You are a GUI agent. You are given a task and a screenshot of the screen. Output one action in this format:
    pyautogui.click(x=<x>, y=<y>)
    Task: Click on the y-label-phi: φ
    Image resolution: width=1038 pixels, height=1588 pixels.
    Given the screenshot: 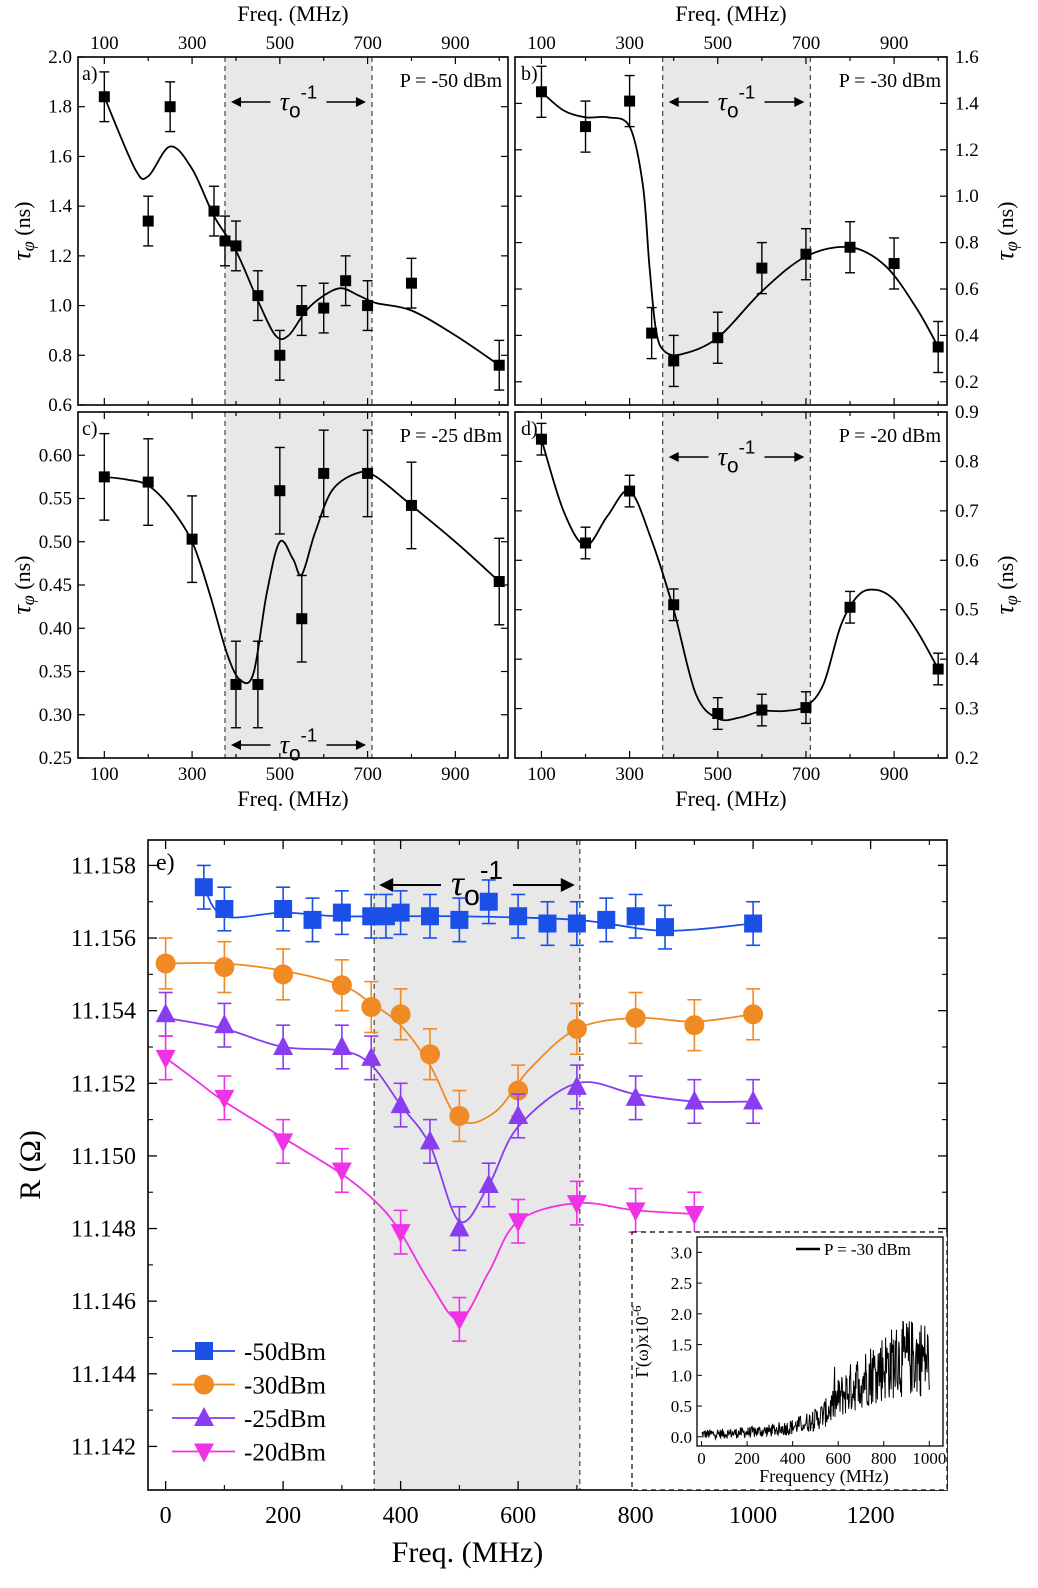 What is the action you would take?
    pyautogui.click(x=28, y=600)
    